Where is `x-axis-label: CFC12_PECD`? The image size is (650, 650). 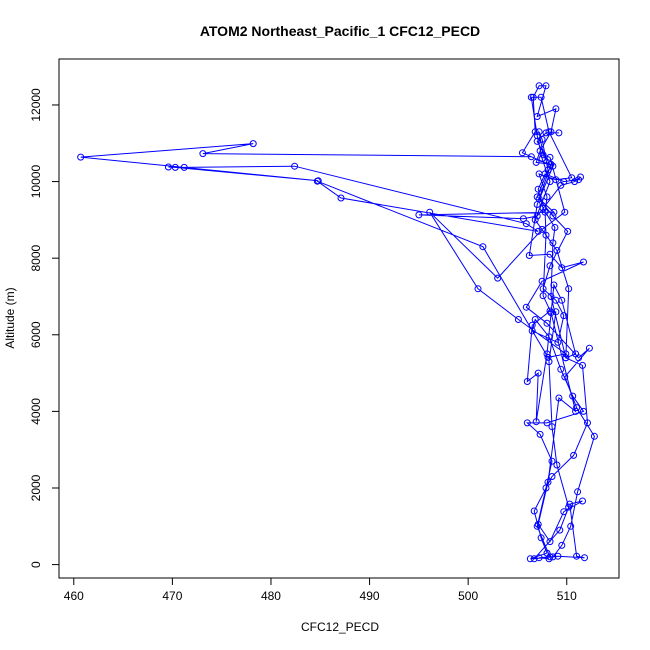
x-axis-label: CFC12_PECD is located at coordinates (340, 627).